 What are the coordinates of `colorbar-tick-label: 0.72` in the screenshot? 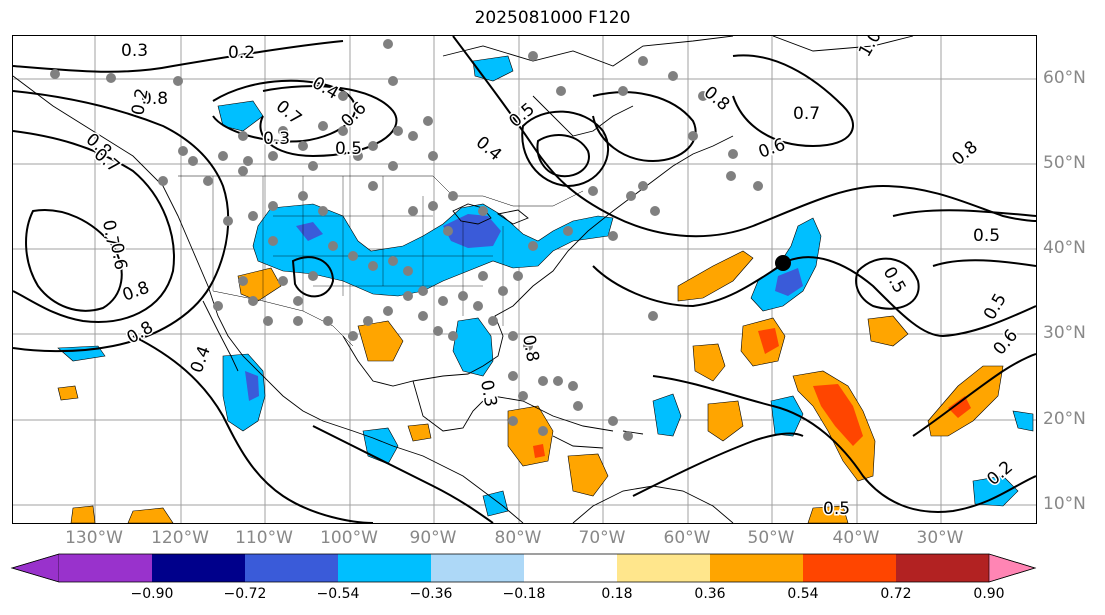 It's located at (896, 594).